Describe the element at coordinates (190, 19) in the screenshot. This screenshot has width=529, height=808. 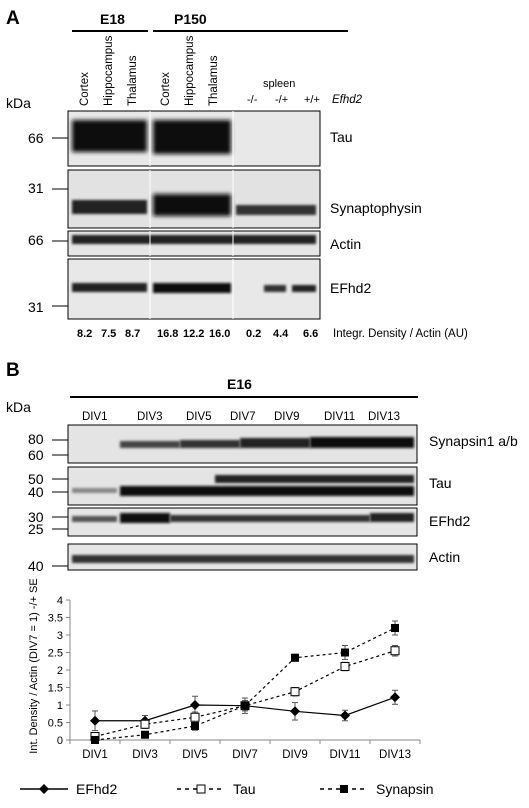
I see `group-label-p150: P150` at that location.